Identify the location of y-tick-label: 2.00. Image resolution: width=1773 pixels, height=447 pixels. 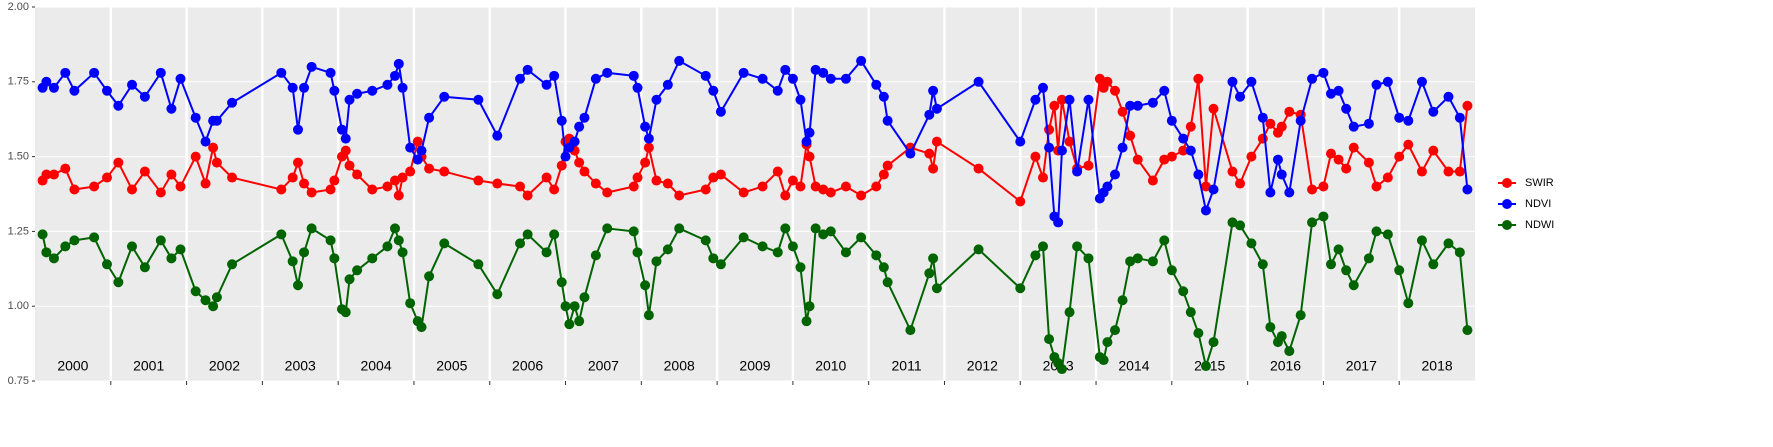
(18, 7).